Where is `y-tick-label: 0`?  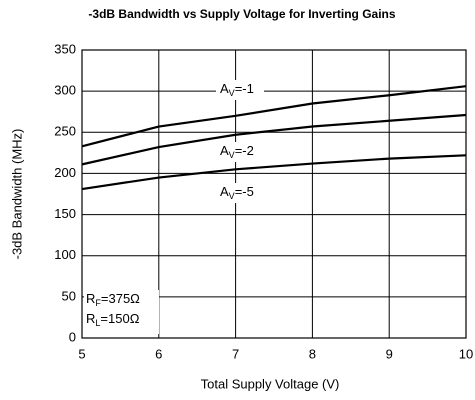 y-tick-label: 0 is located at coordinates (72, 336).